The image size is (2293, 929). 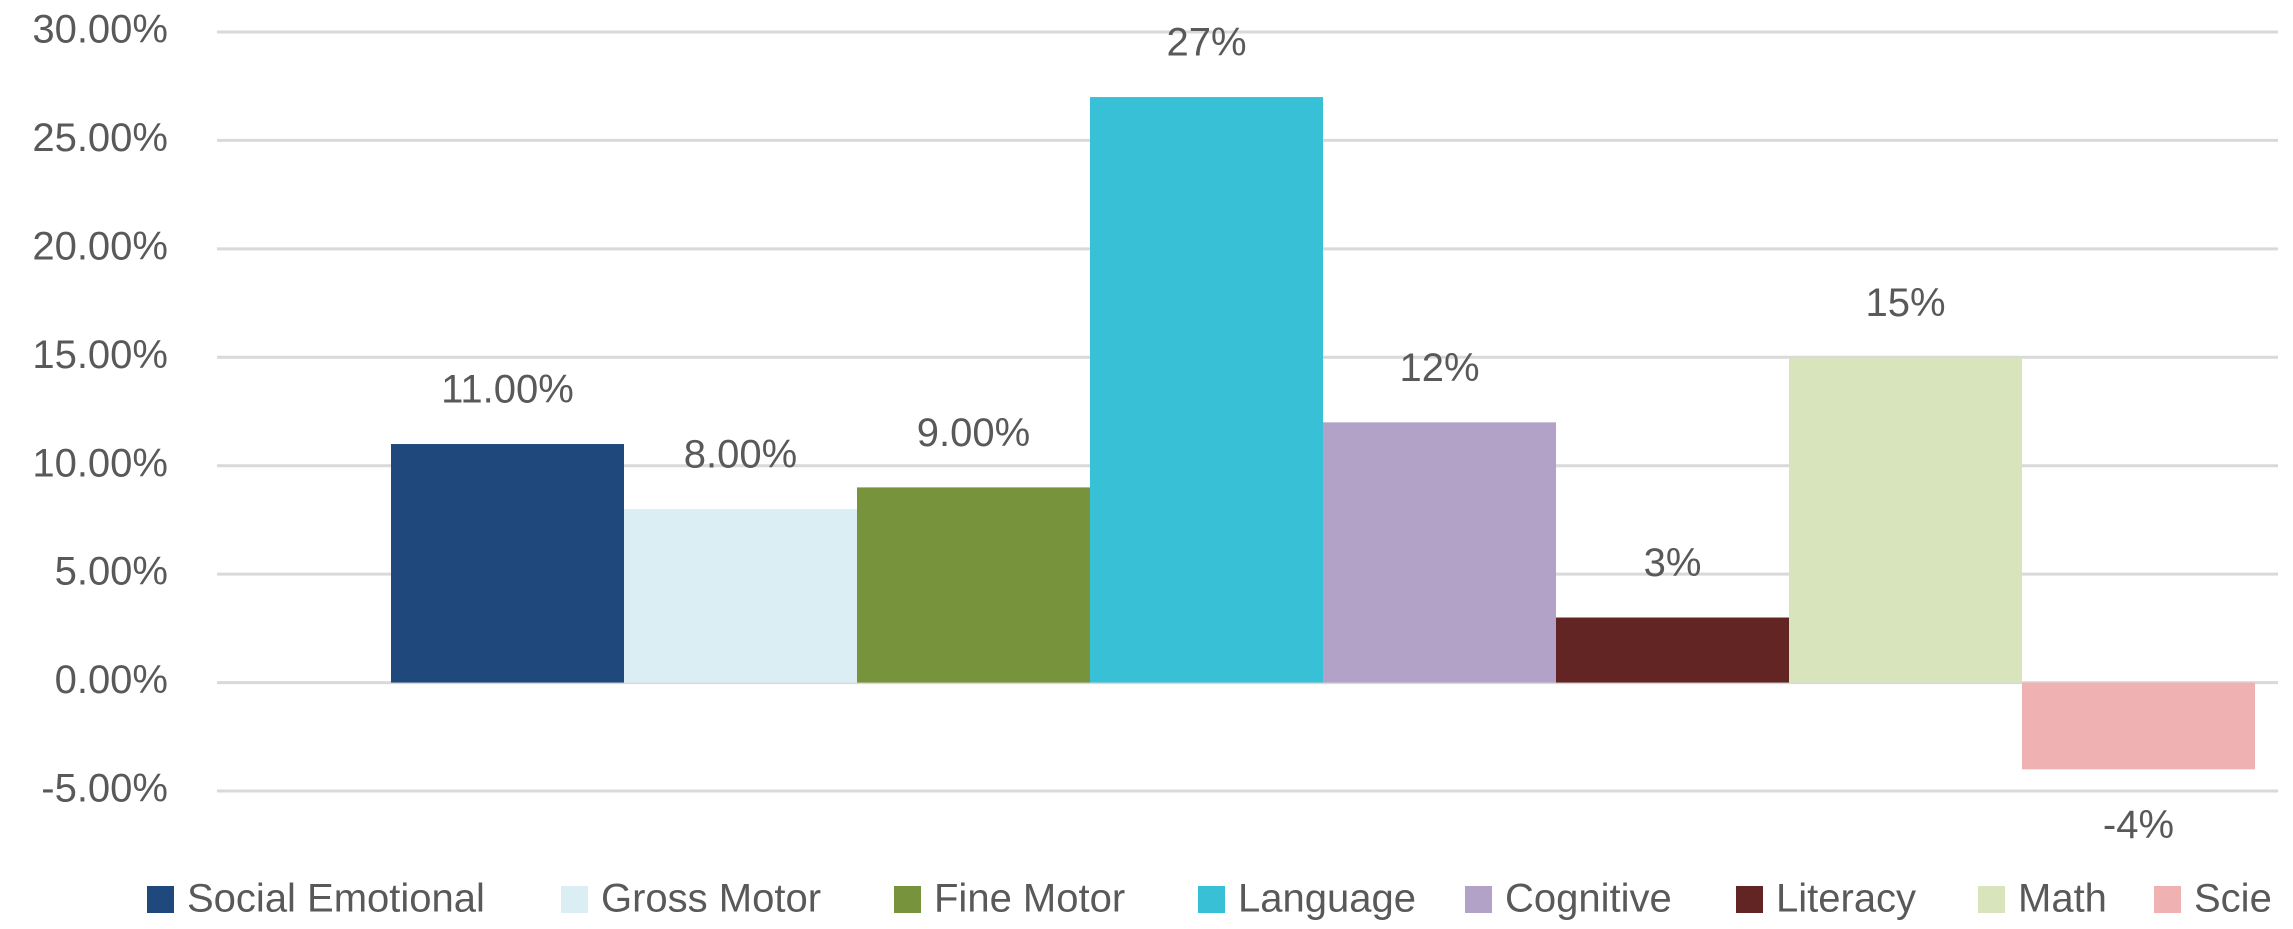 I want to click on data-label: 11.00%, so click(x=507, y=390).